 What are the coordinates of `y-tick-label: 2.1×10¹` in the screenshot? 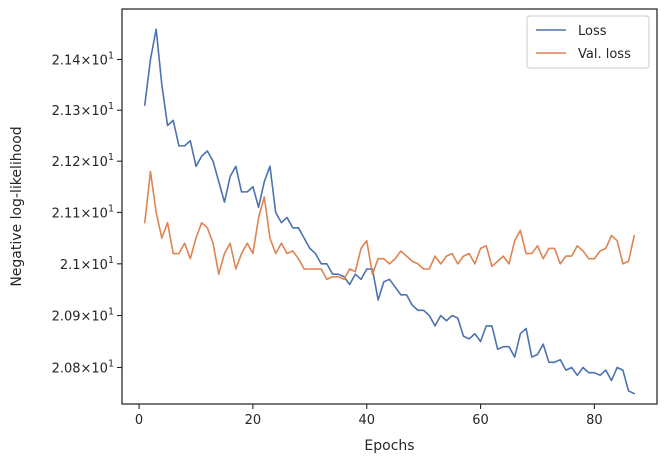 It's located at (87, 264).